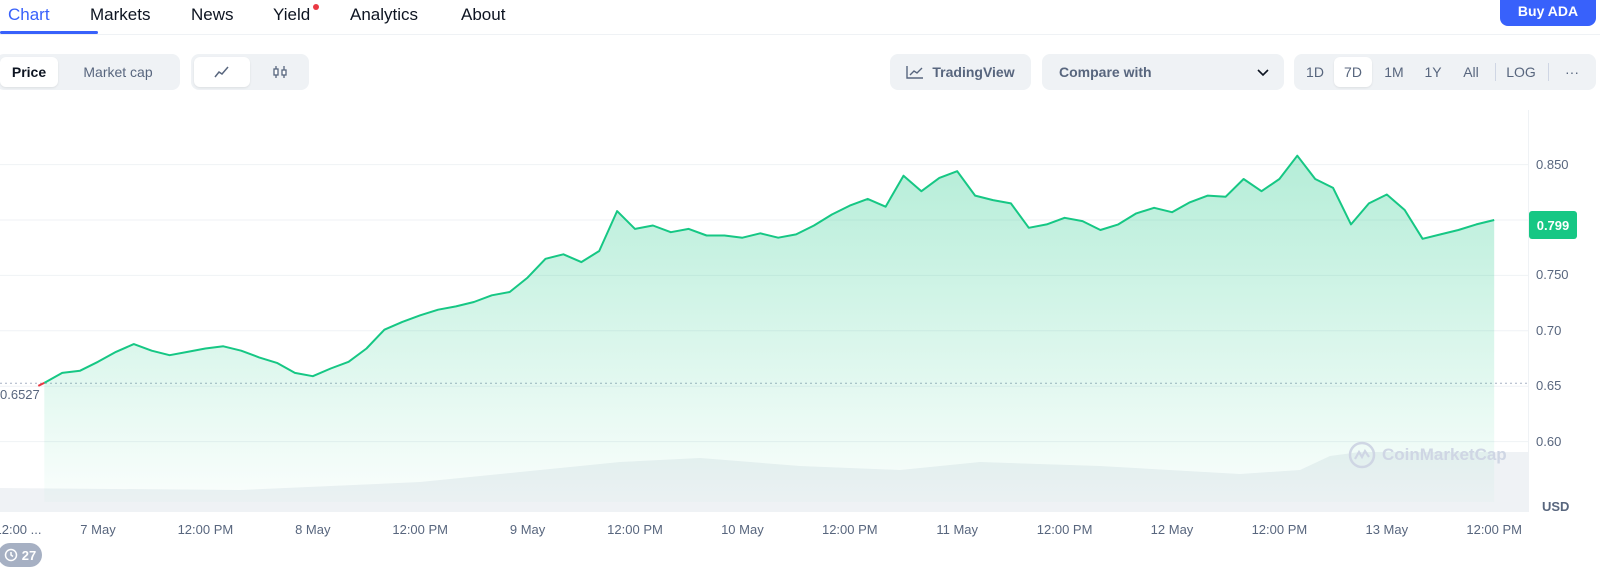  What do you see at coordinates (1549, 386) in the screenshot?
I see `y-tick-label: 0.65` at bounding box center [1549, 386].